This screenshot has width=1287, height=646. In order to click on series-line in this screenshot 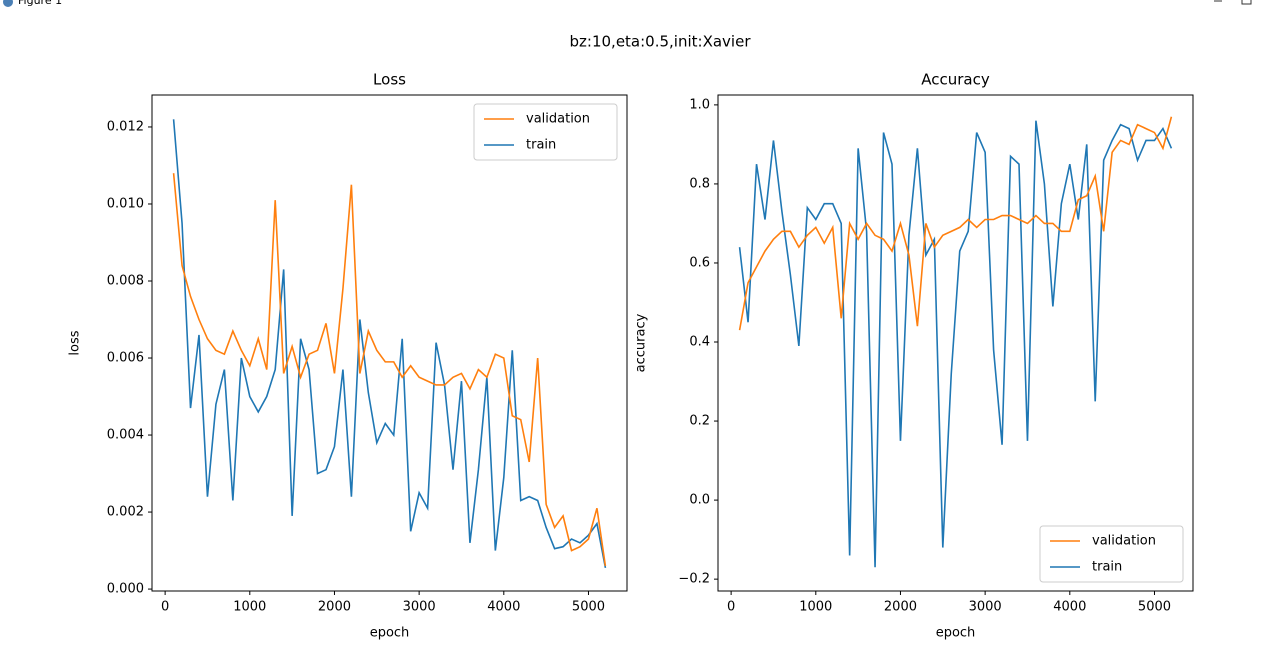, I will do `click(955, 223)`.